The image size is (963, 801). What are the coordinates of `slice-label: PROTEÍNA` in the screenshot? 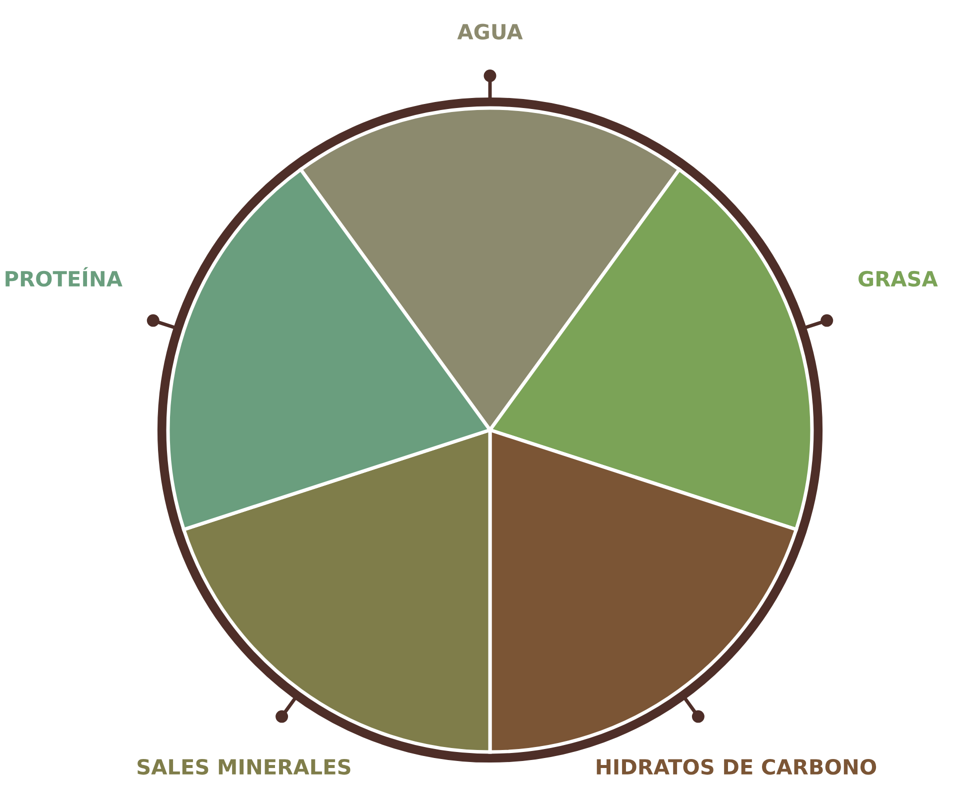 It's located at (64, 277).